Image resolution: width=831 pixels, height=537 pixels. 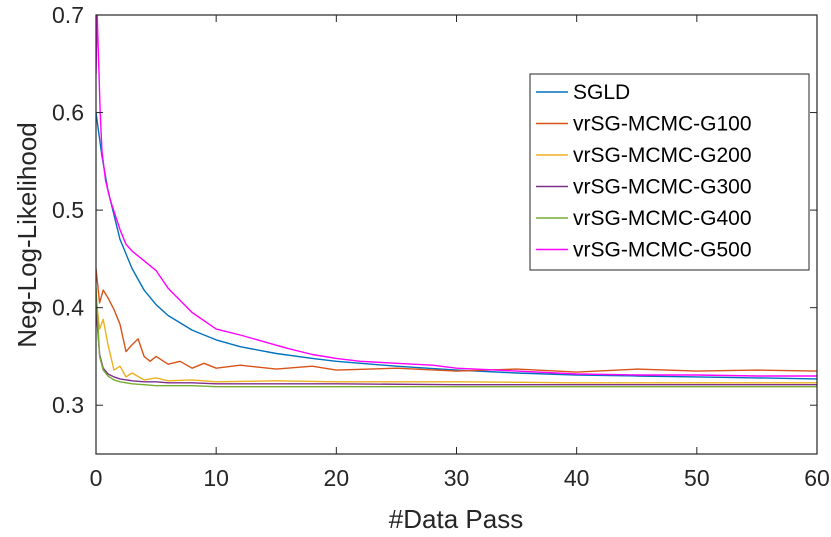 I want to click on legend-box, so click(x=669, y=172).